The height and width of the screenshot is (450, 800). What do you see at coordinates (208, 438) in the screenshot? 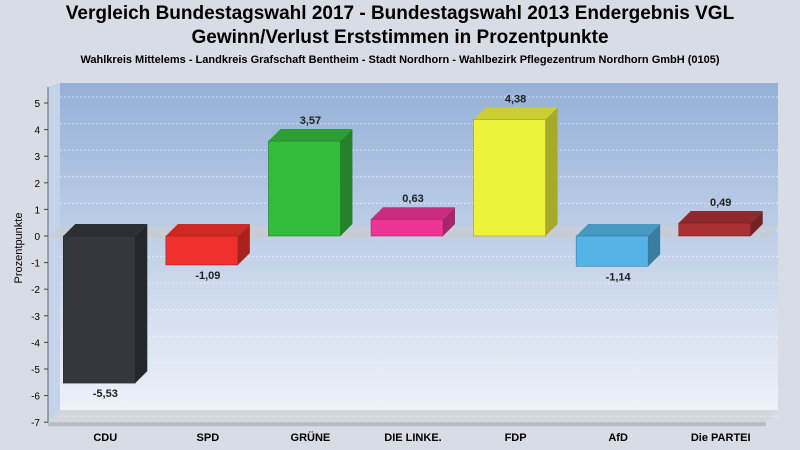
I see `x-category-label: SPD` at bounding box center [208, 438].